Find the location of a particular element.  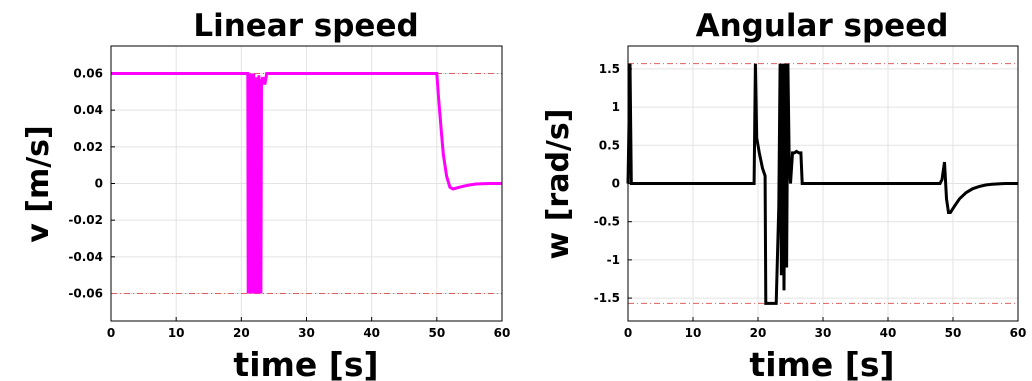

angular-x-axis-label: time [s] is located at coordinates (821, 363).